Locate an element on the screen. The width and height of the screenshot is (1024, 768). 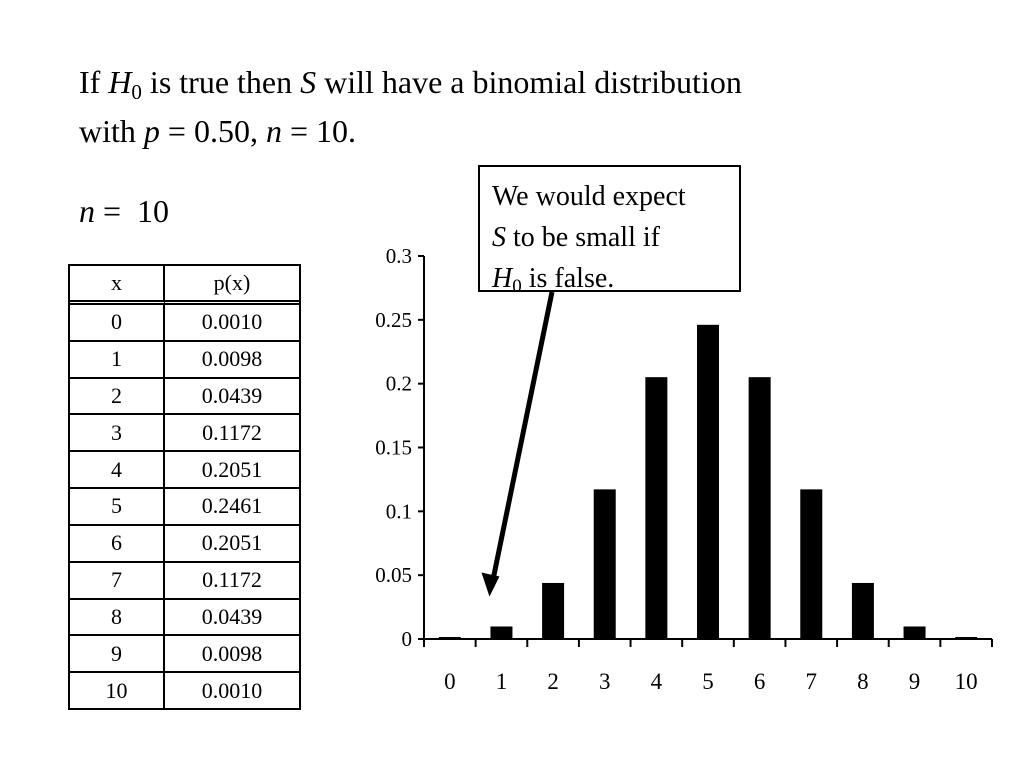
heading-part5: = 10. is located at coordinates (322, 131).